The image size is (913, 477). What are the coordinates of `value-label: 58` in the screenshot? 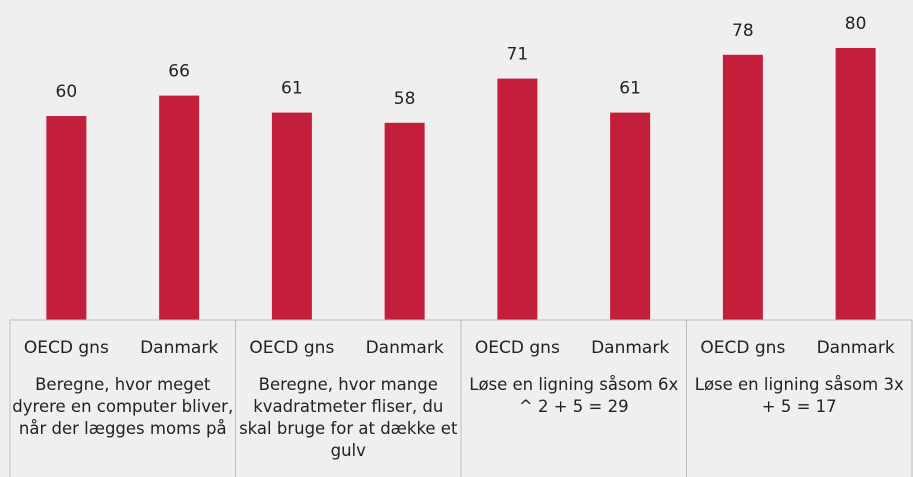 It's located at (405, 99).